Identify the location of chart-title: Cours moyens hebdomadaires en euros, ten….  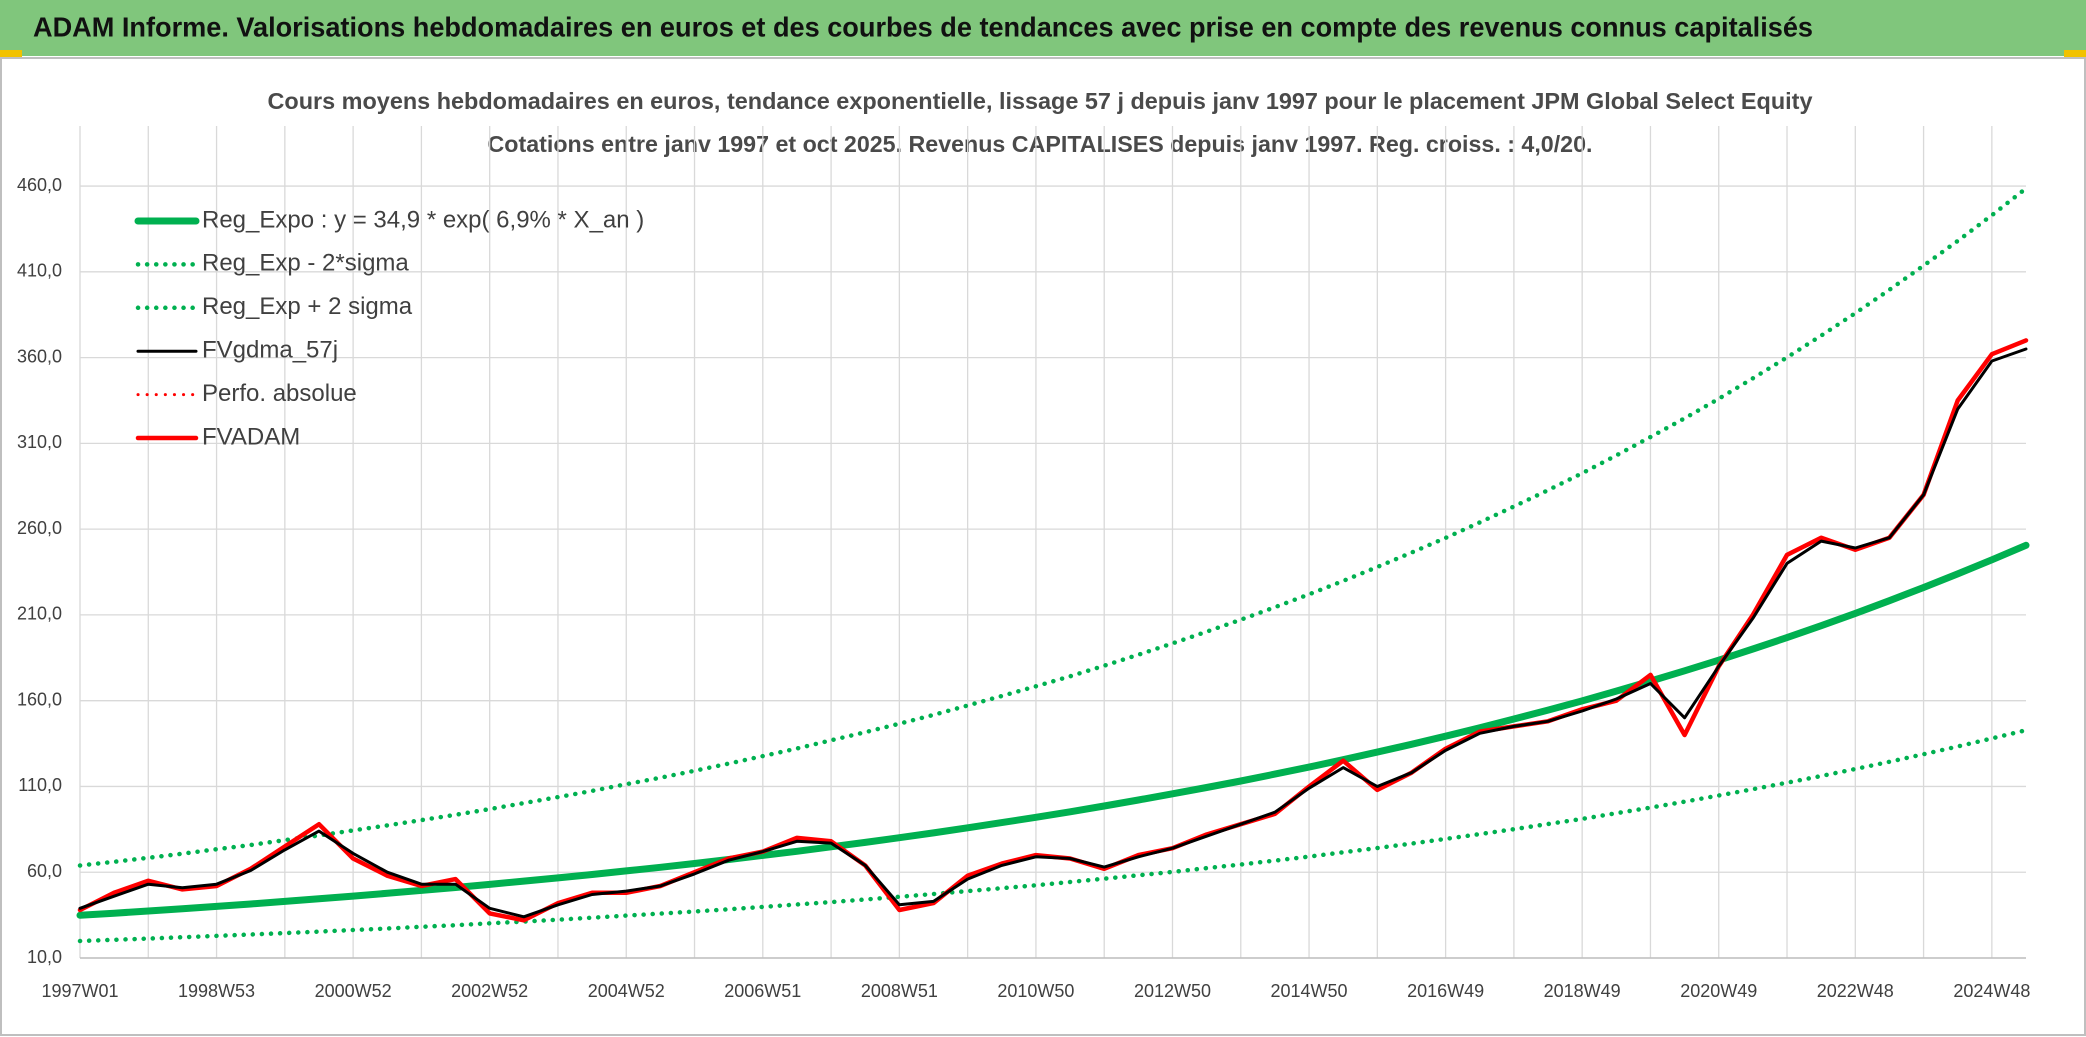
(1040, 101).